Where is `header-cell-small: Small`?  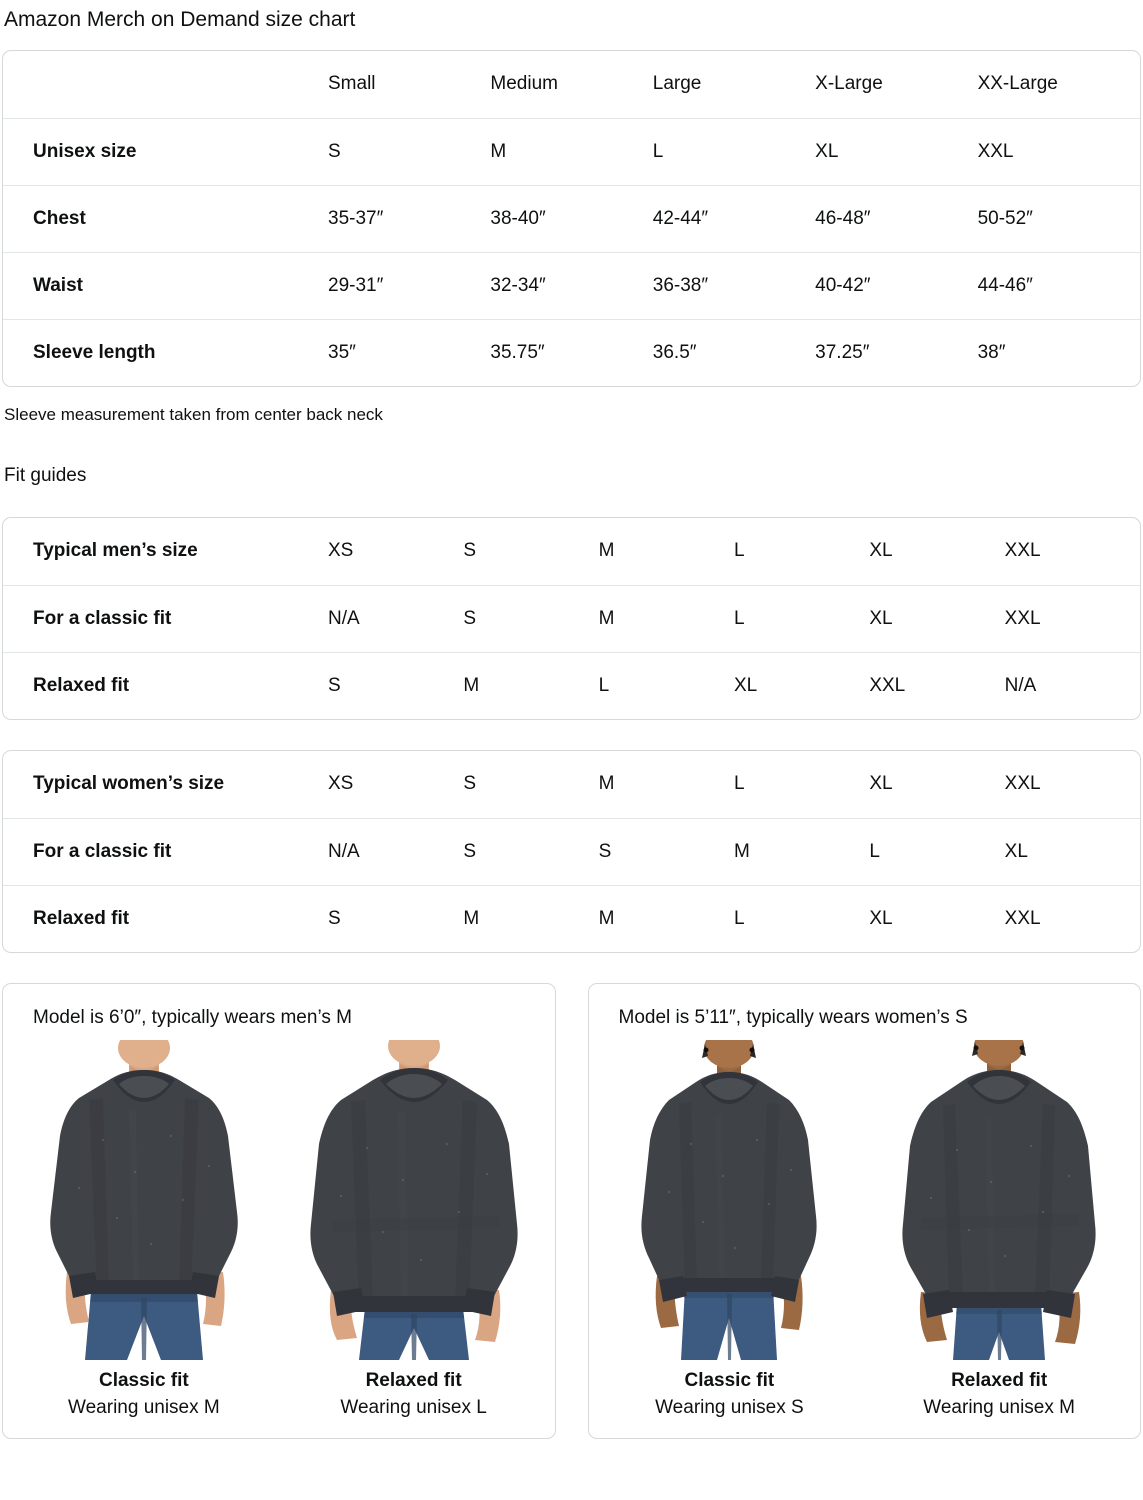
header-cell-small: Small is located at coordinates (352, 84).